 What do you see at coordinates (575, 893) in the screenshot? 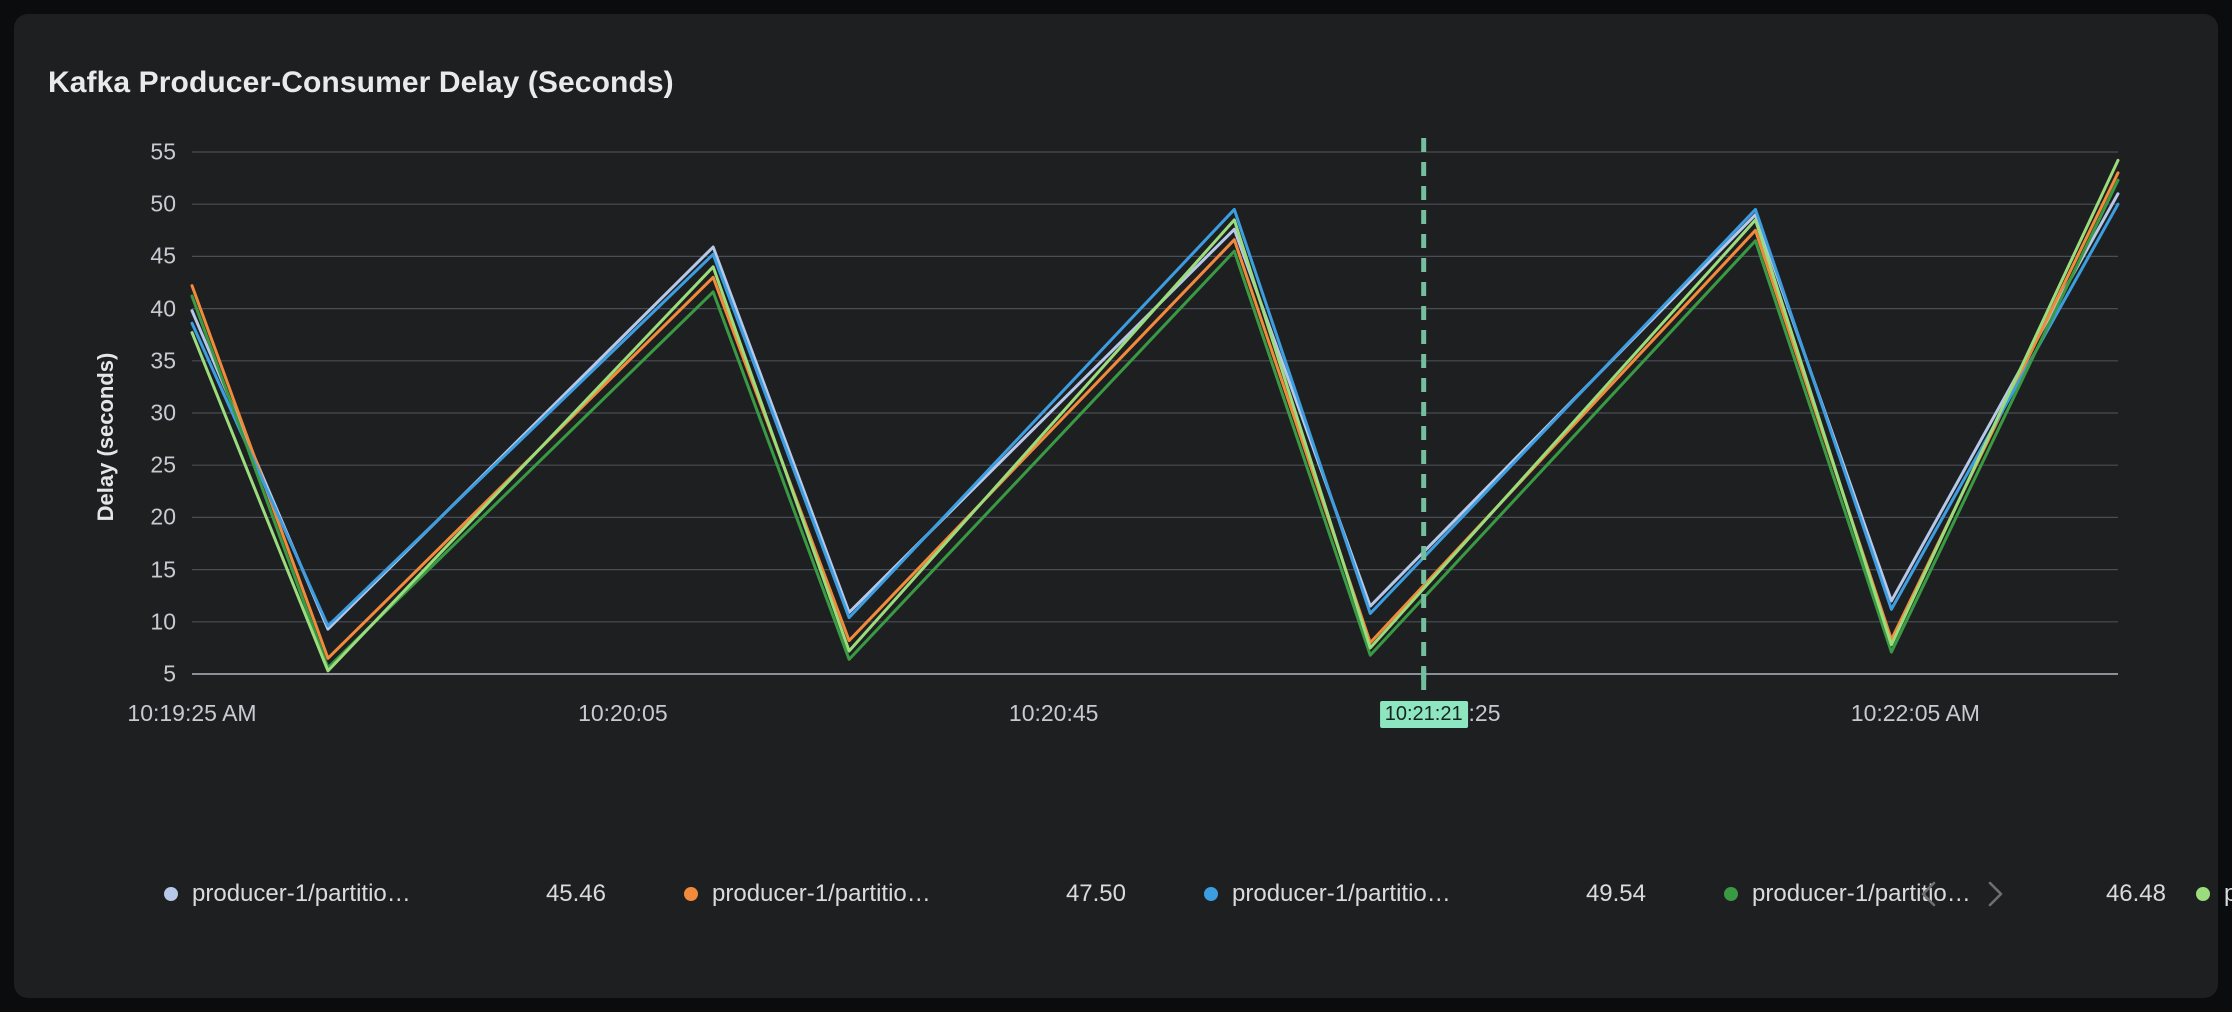
I see `legend-series-value: 45.46` at bounding box center [575, 893].